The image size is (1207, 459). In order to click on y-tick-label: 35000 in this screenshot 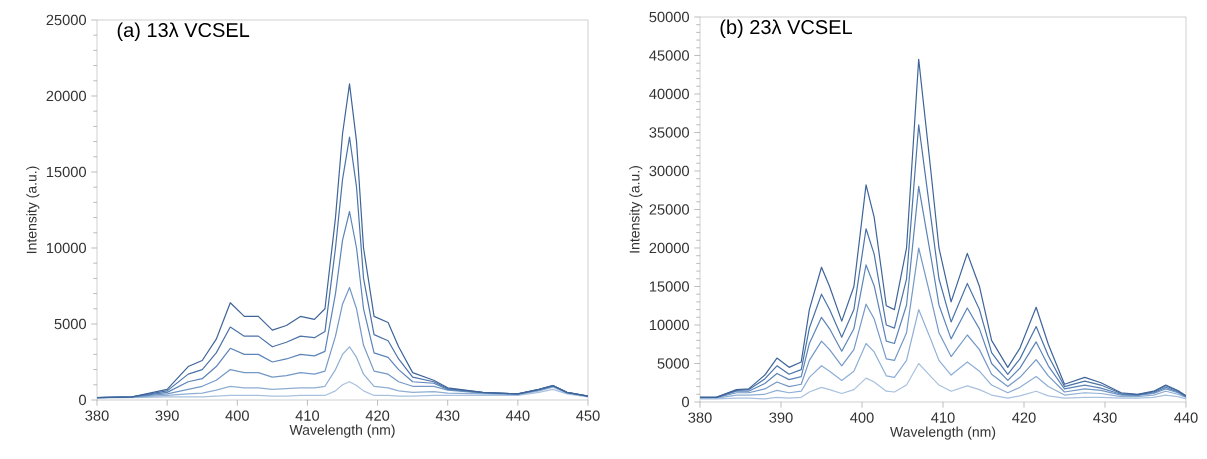, I will do `click(669, 132)`.